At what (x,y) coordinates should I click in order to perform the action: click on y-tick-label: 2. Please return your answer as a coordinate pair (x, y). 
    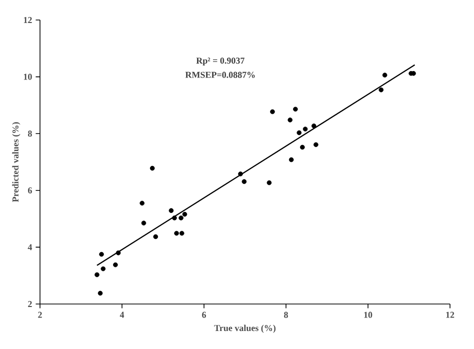
    Looking at the image, I should click on (30, 304).